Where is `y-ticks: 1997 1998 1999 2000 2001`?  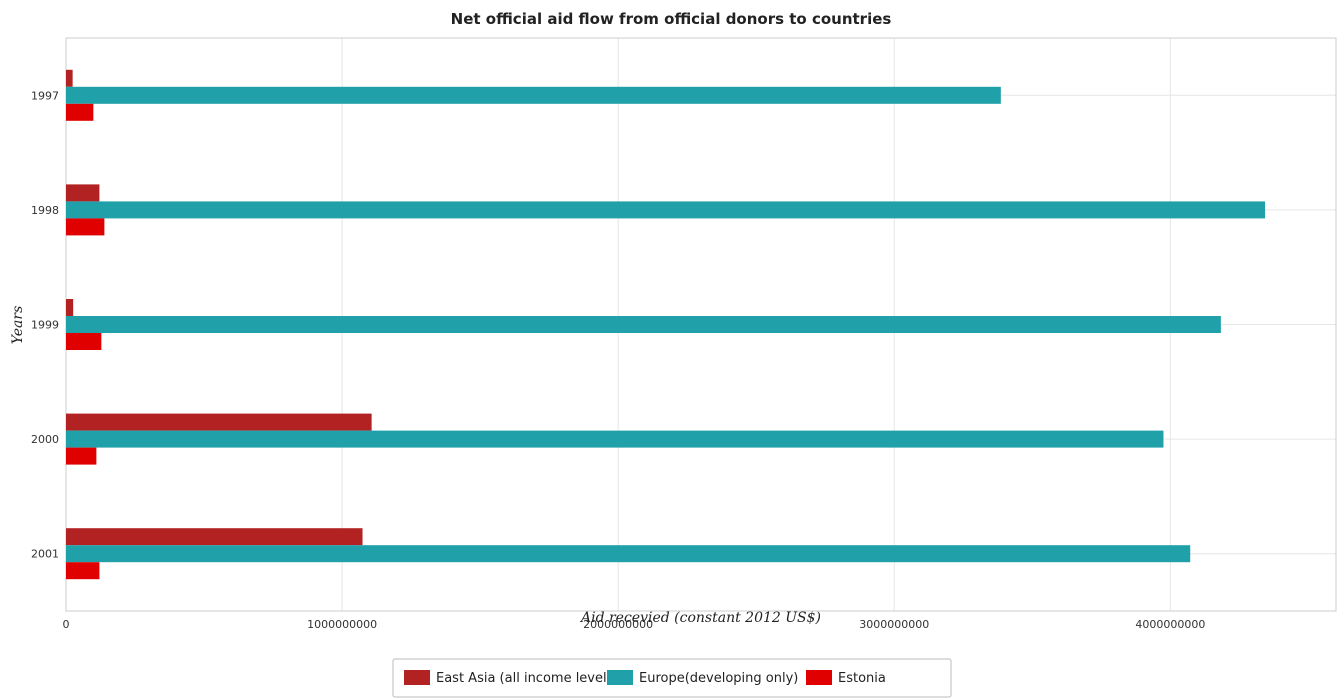
y-ticks: 1997 1998 1999 2000 2001 is located at coordinates (45, 324).